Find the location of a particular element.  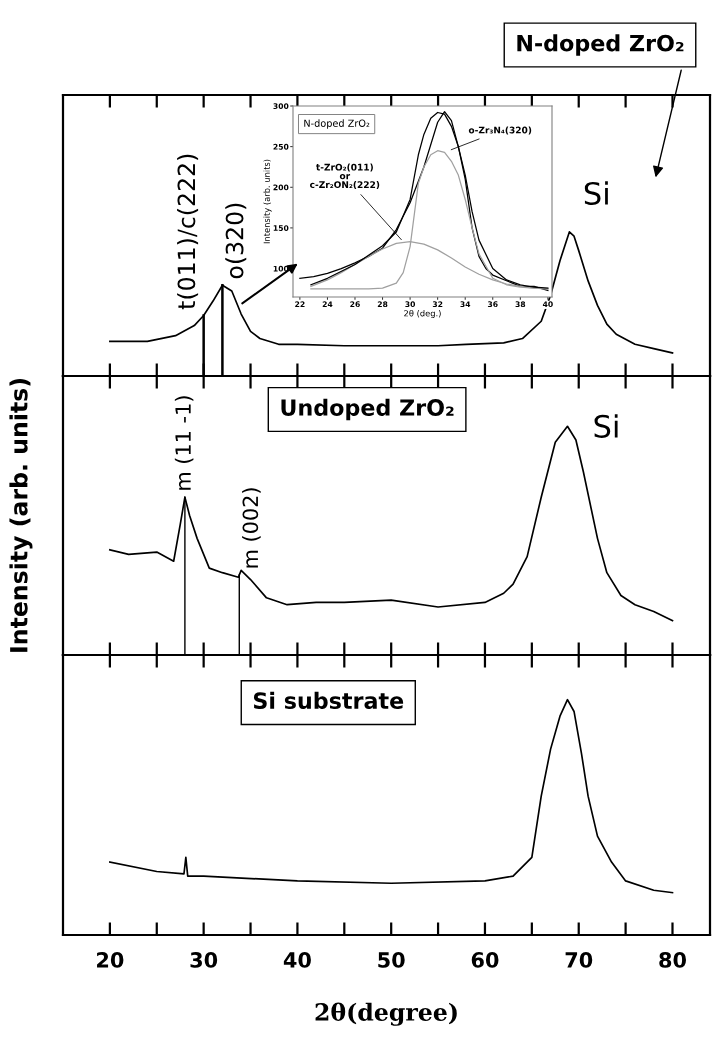

x-axis-title: 2θ (deg.) is located at coordinates (422, 314).